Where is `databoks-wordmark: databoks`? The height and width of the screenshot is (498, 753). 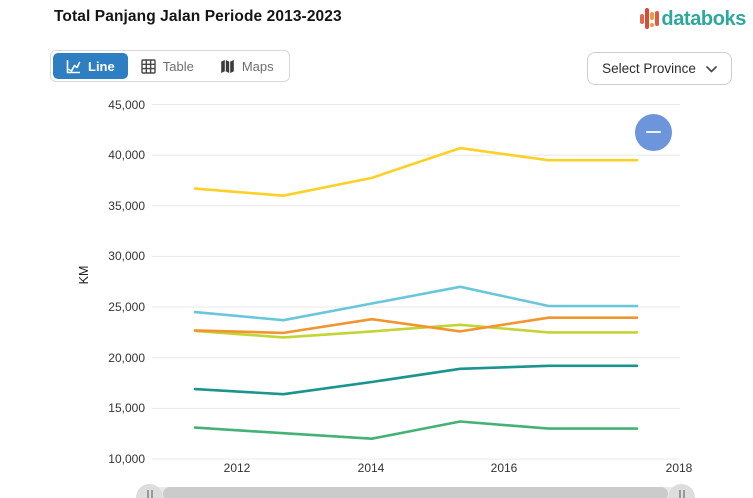 databoks-wordmark: databoks is located at coordinates (703, 19).